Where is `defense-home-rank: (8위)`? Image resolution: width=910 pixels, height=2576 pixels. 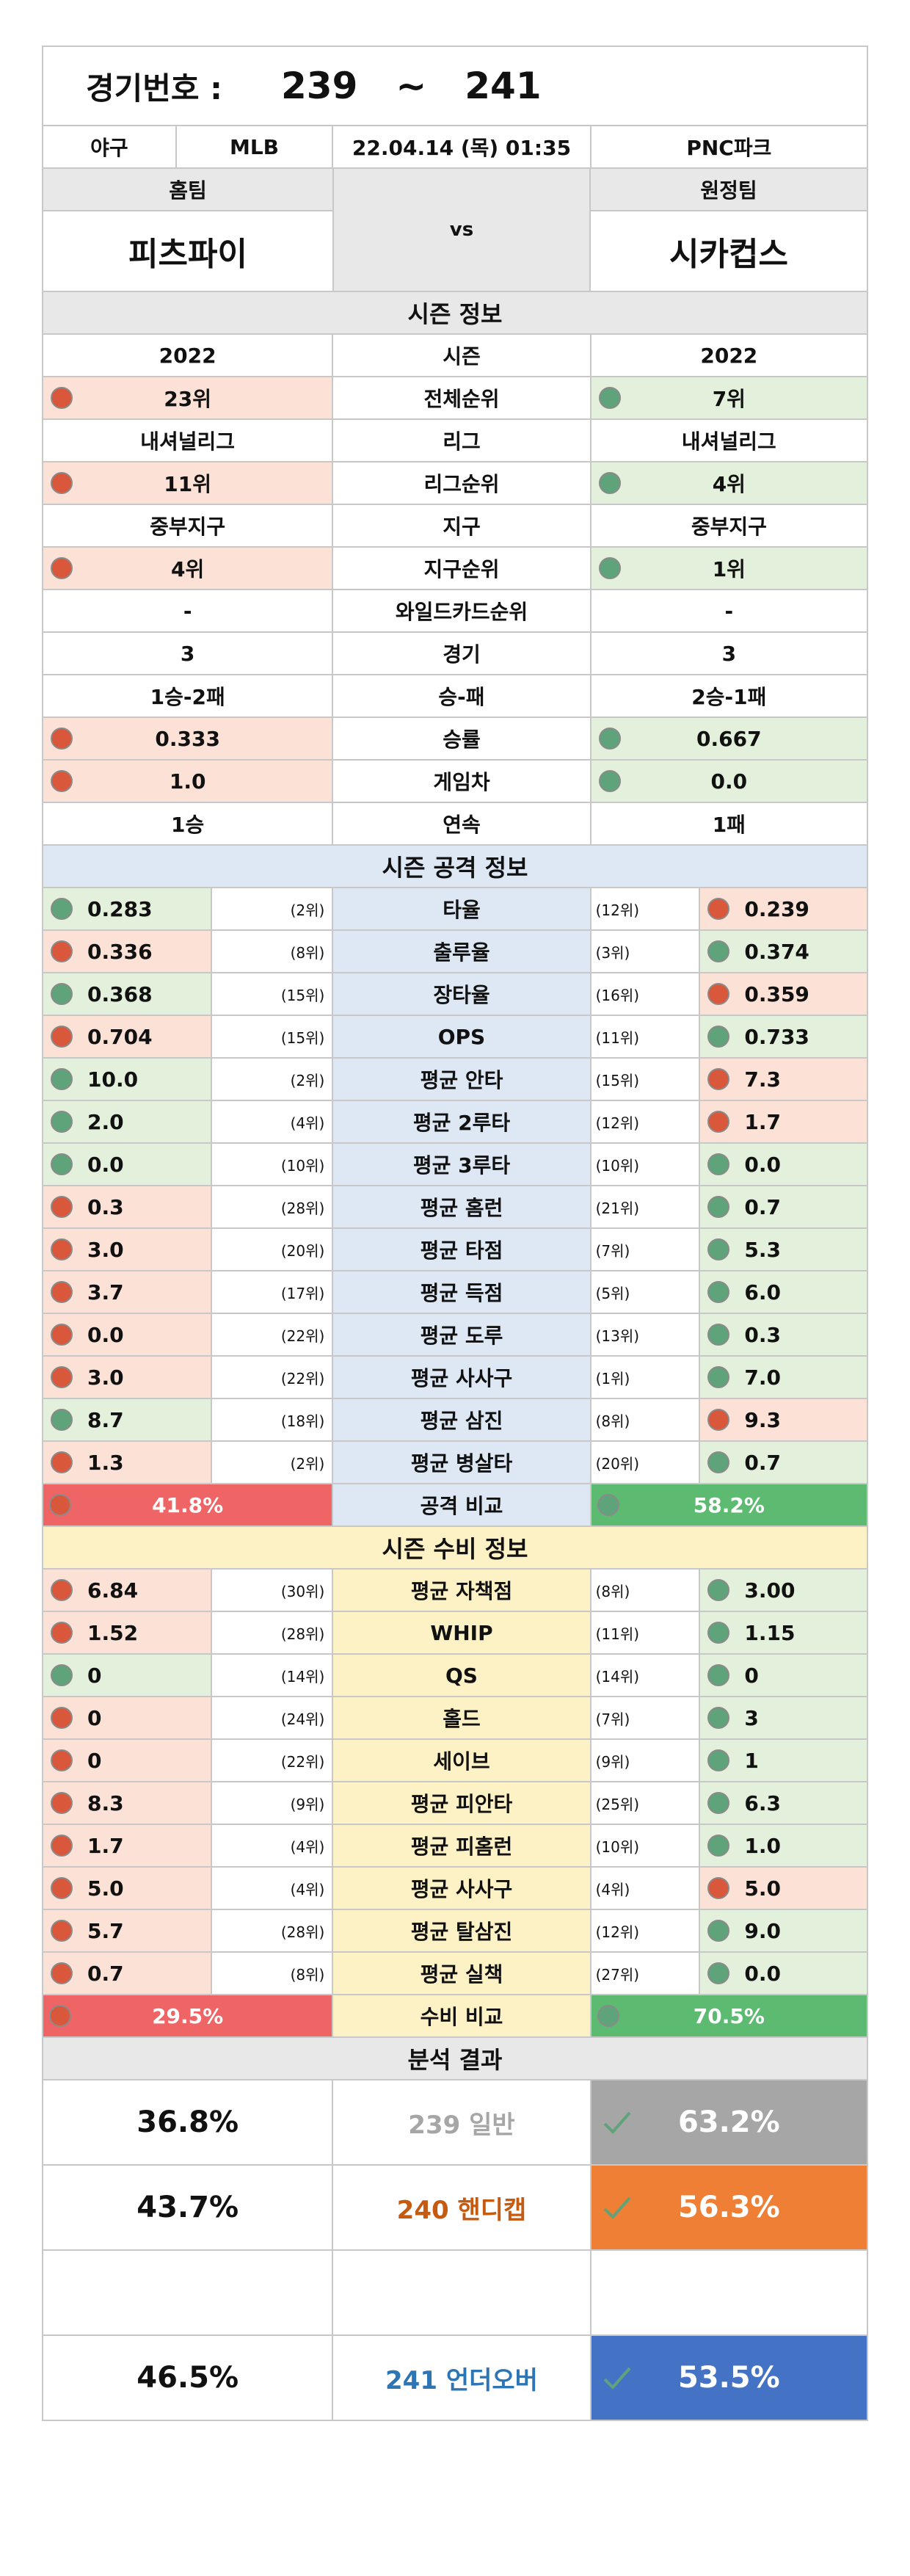 defense-home-rank: (8위) is located at coordinates (272, 1974).